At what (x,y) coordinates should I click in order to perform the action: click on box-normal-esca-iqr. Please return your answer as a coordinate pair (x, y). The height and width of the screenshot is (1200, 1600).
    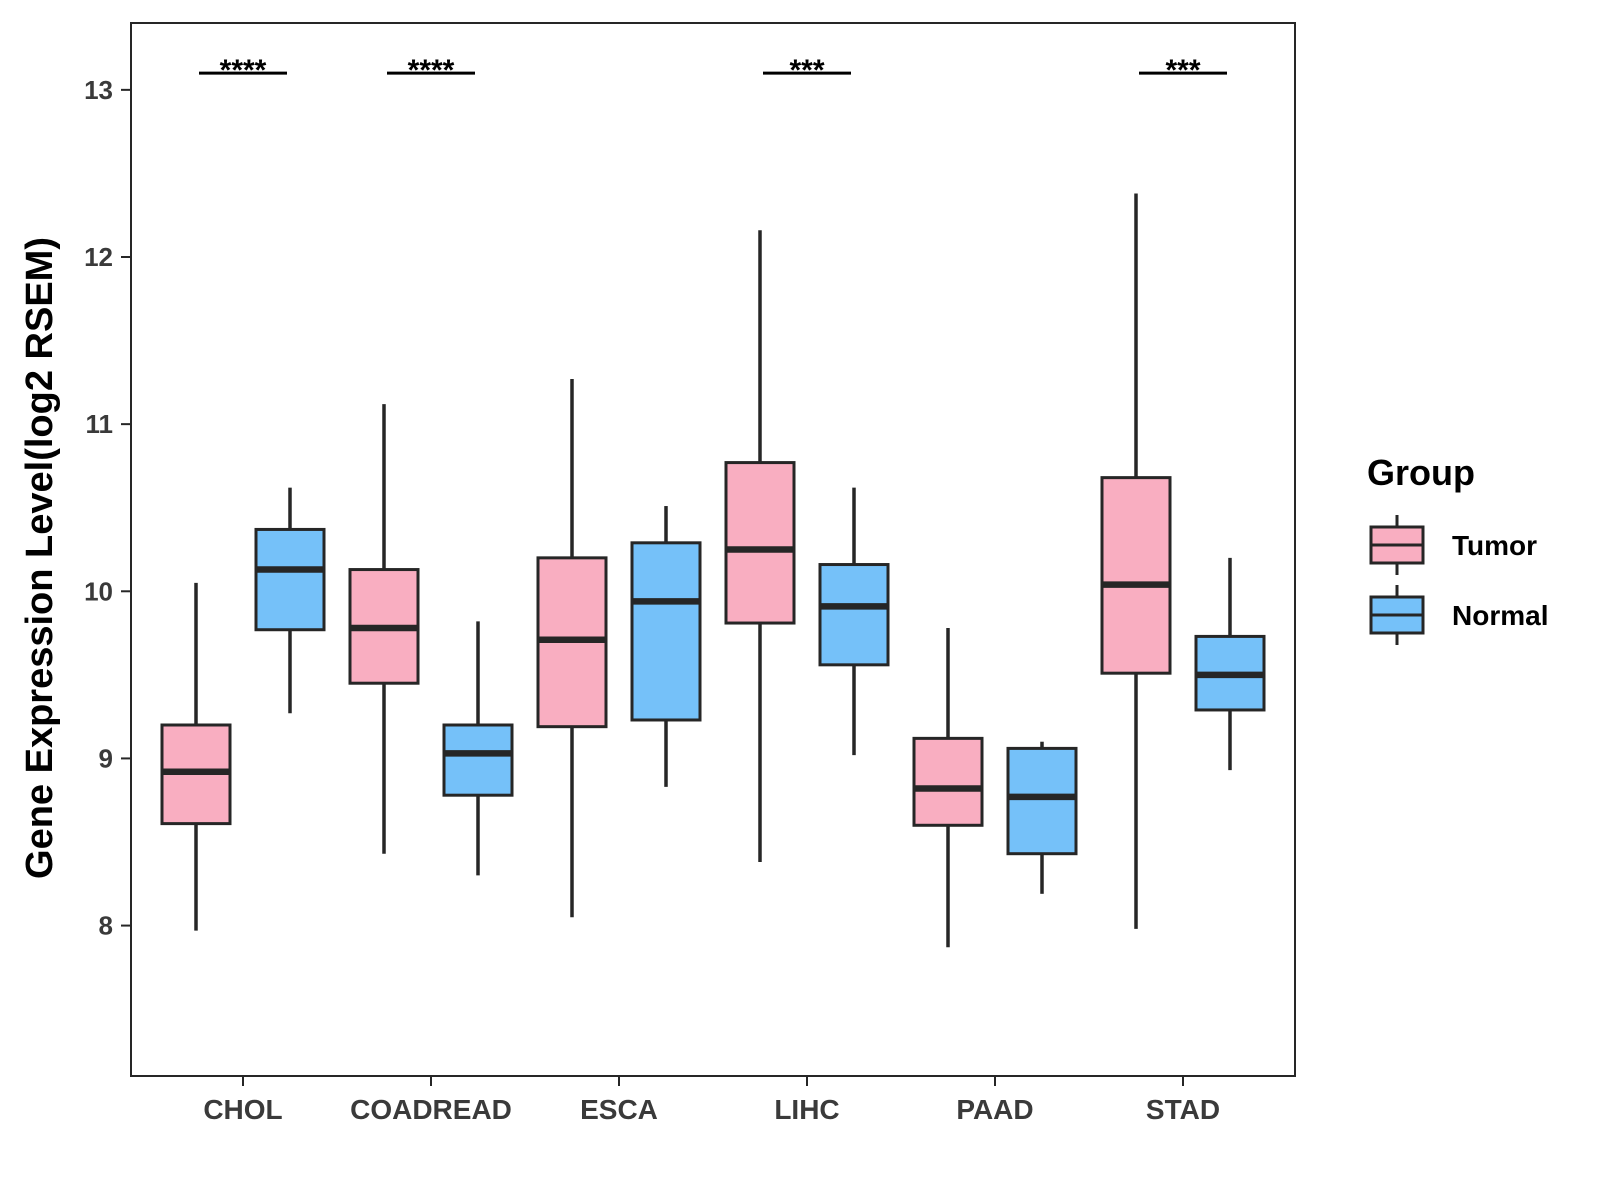
    Looking at the image, I should click on (666, 631).